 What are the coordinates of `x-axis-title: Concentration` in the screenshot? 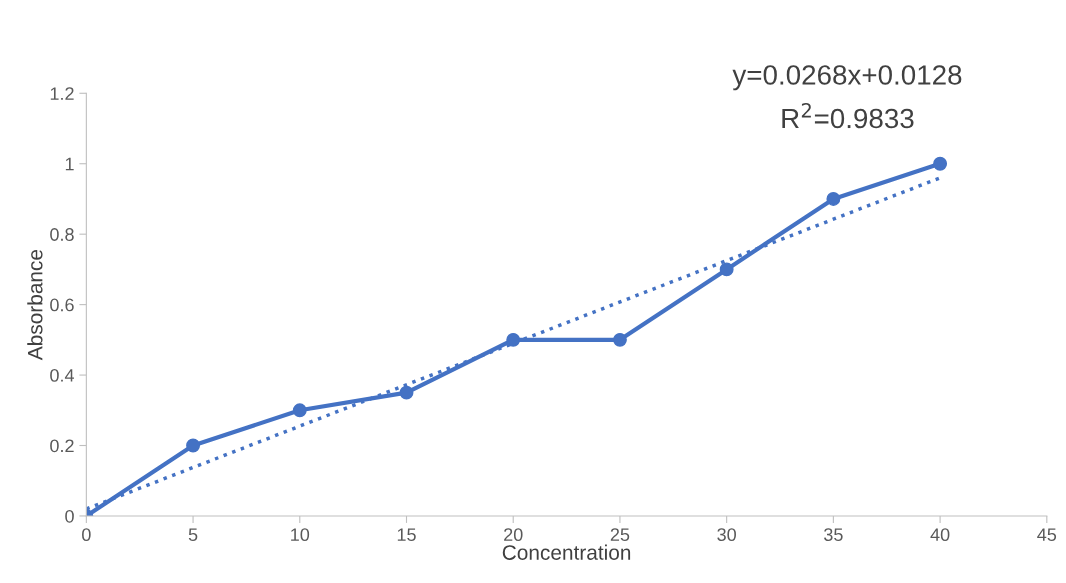 It's located at (566, 552).